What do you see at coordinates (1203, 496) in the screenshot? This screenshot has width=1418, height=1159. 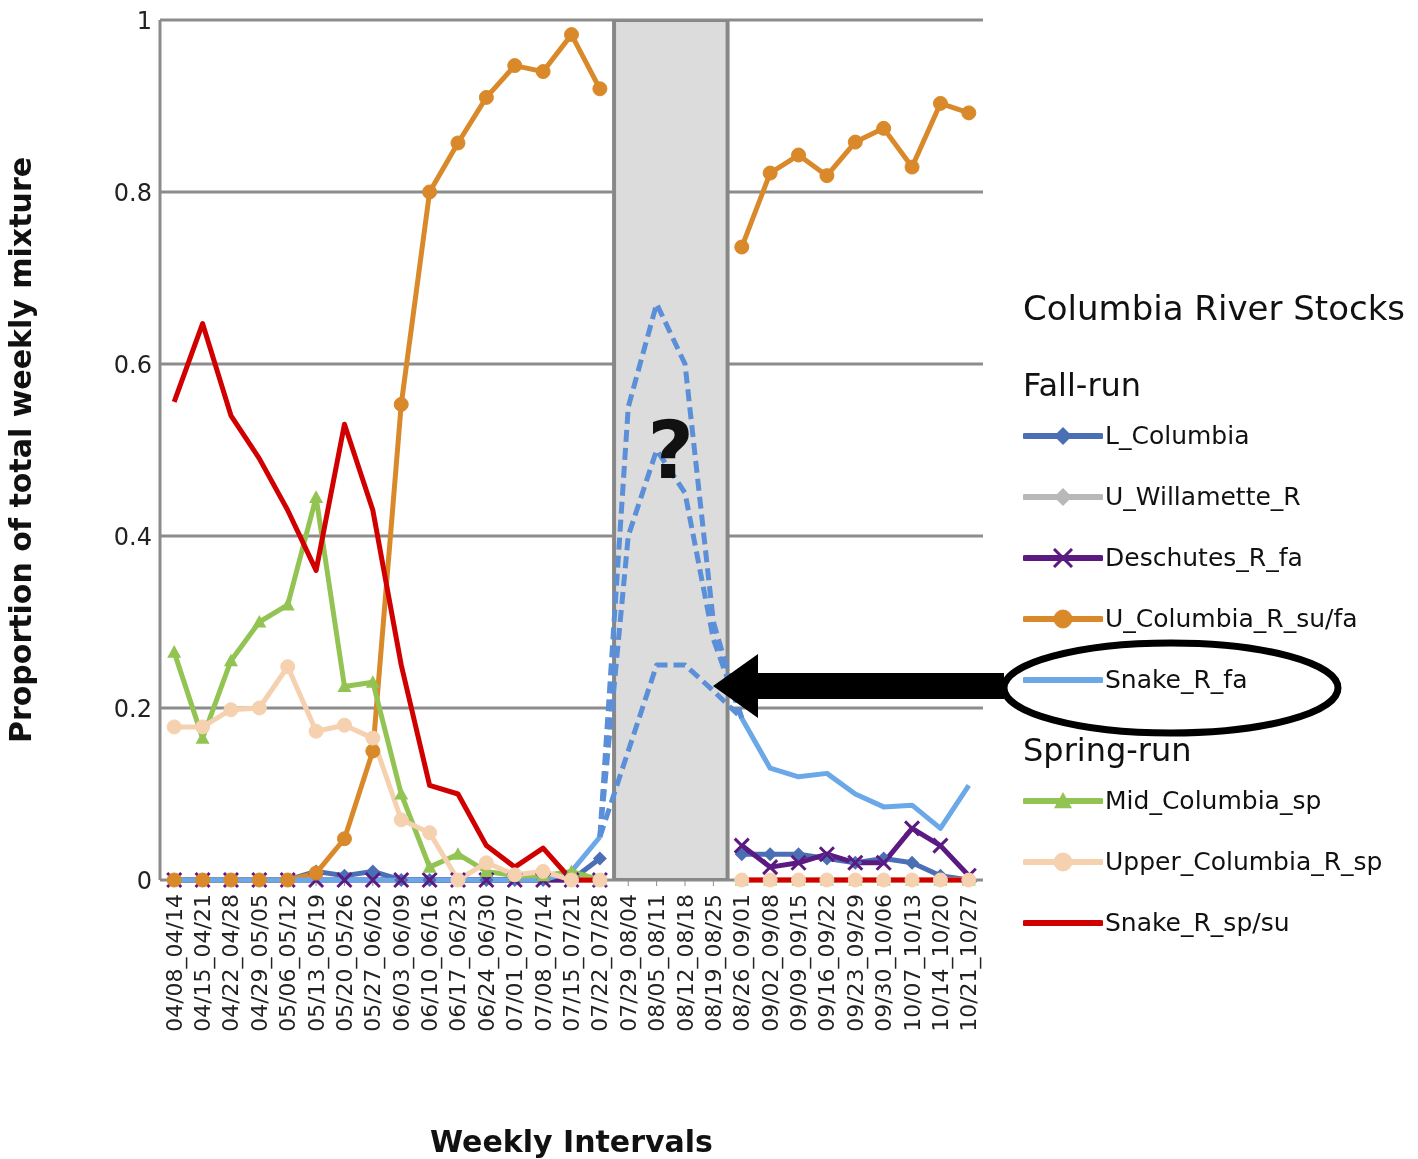 I see `legend-label: U_Willamette_R` at bounding box center [1203, 496].